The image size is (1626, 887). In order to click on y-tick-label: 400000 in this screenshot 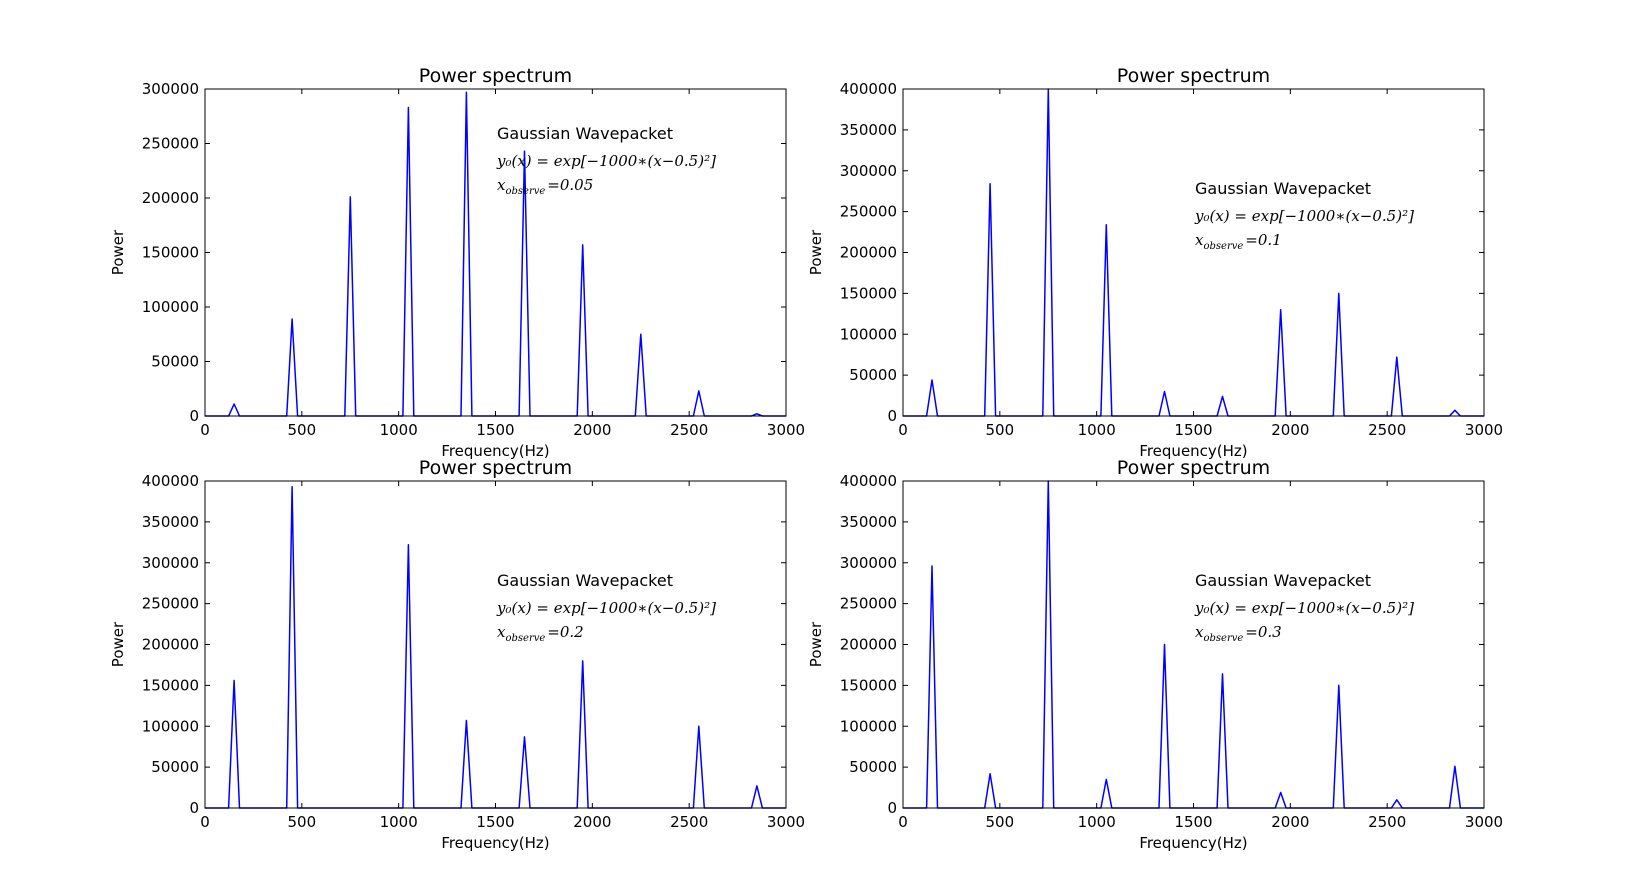, I will do `click(868, 89)`.